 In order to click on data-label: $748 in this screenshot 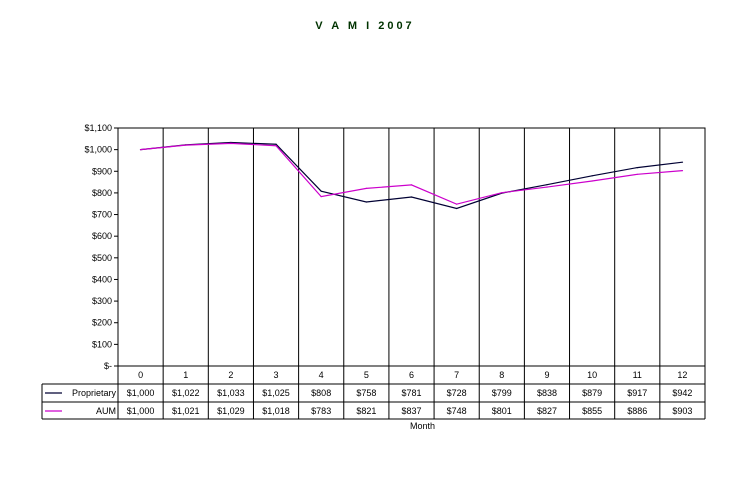, I will do `click(457, 411)`.